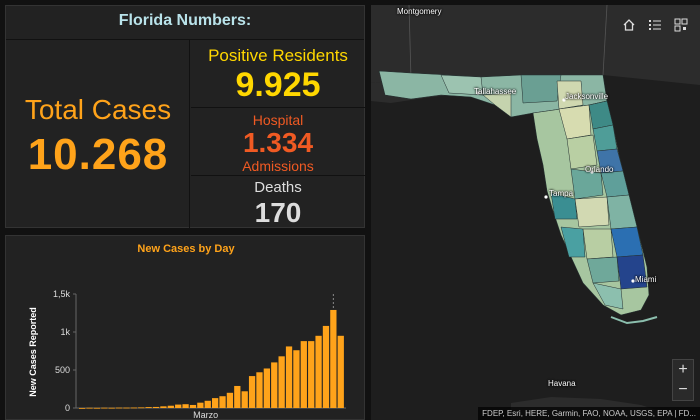  What do you see at coordinates (278, 166) in the screenshot?
I see `admissions-label: Admissions` at bounding box center [278, 166].